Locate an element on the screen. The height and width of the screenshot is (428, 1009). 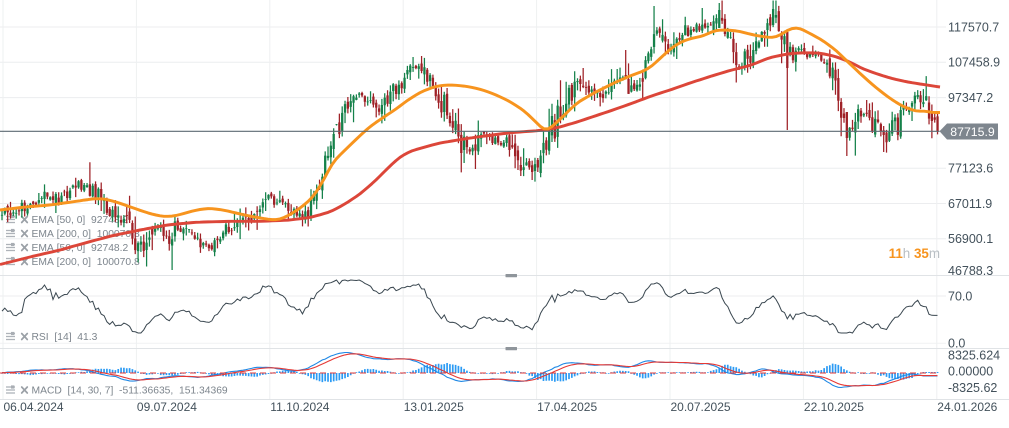
svg-text: 67011.9 is located at coordinates (970, 204).